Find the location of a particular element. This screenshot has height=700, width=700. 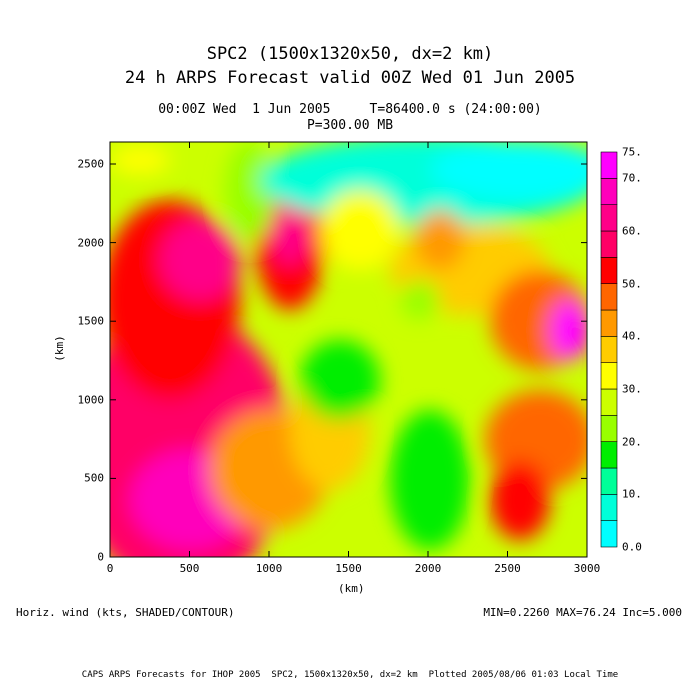

x-tick-label: 2000 is located at coordinates (428, 568).